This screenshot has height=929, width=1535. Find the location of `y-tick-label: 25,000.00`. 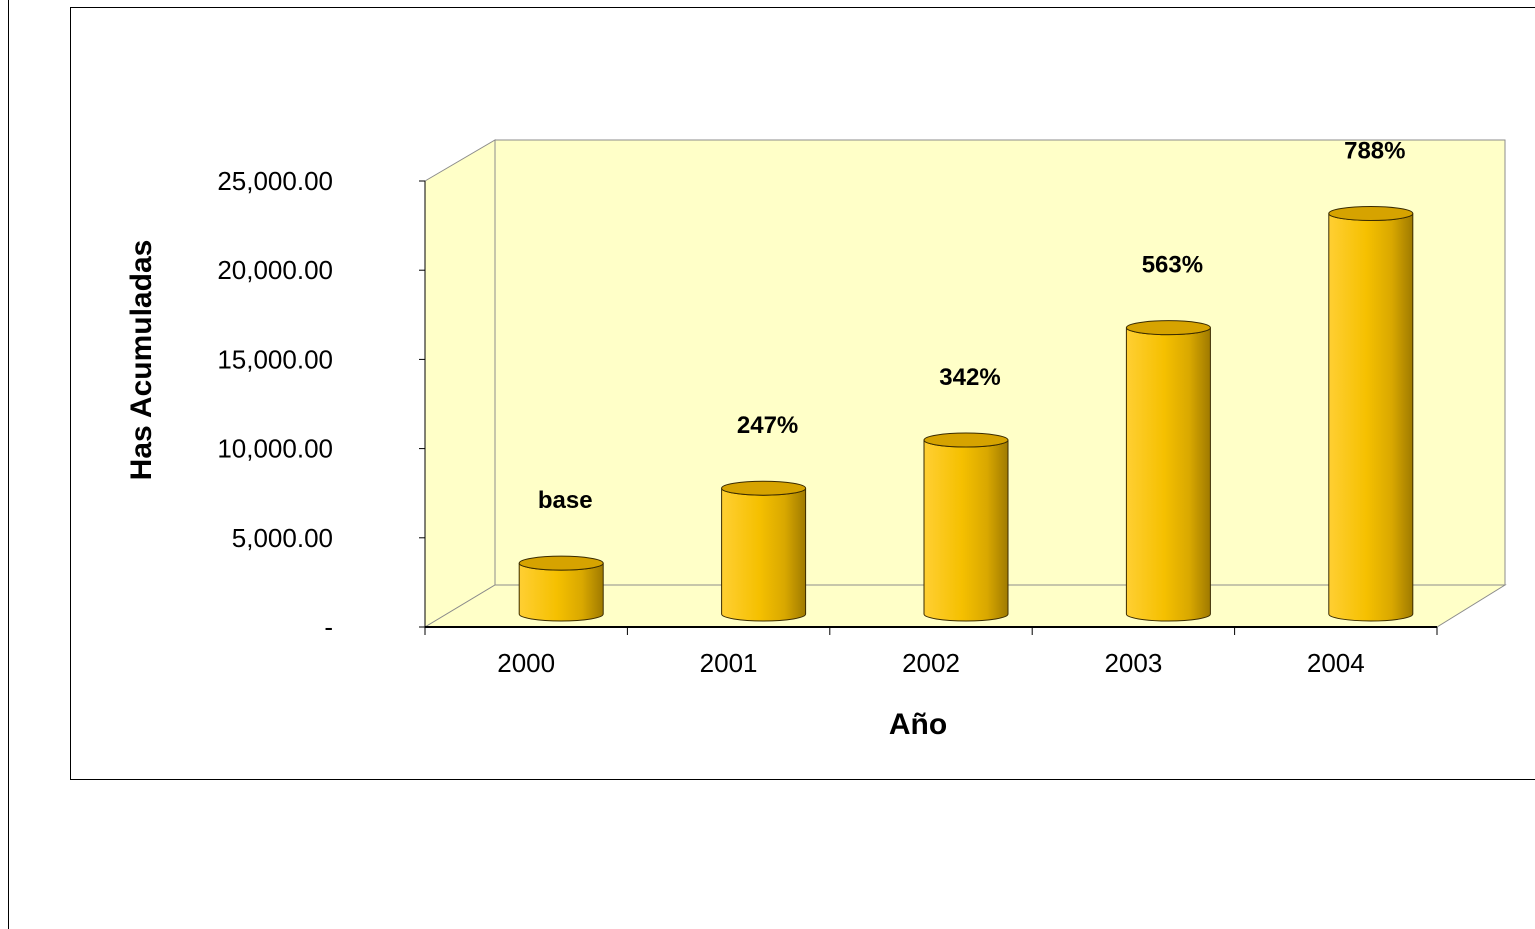

y-tick-label: 25,000.00 is located at coordinates (275, 181).